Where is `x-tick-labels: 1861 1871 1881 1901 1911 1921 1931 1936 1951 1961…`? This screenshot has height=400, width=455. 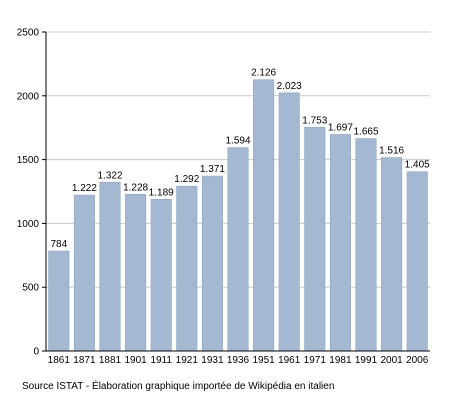
x-tick-labels: 1861 1871 1881 1901 1911 1921 1931 1936 1951 1961… is located at coordinates (238, 360).